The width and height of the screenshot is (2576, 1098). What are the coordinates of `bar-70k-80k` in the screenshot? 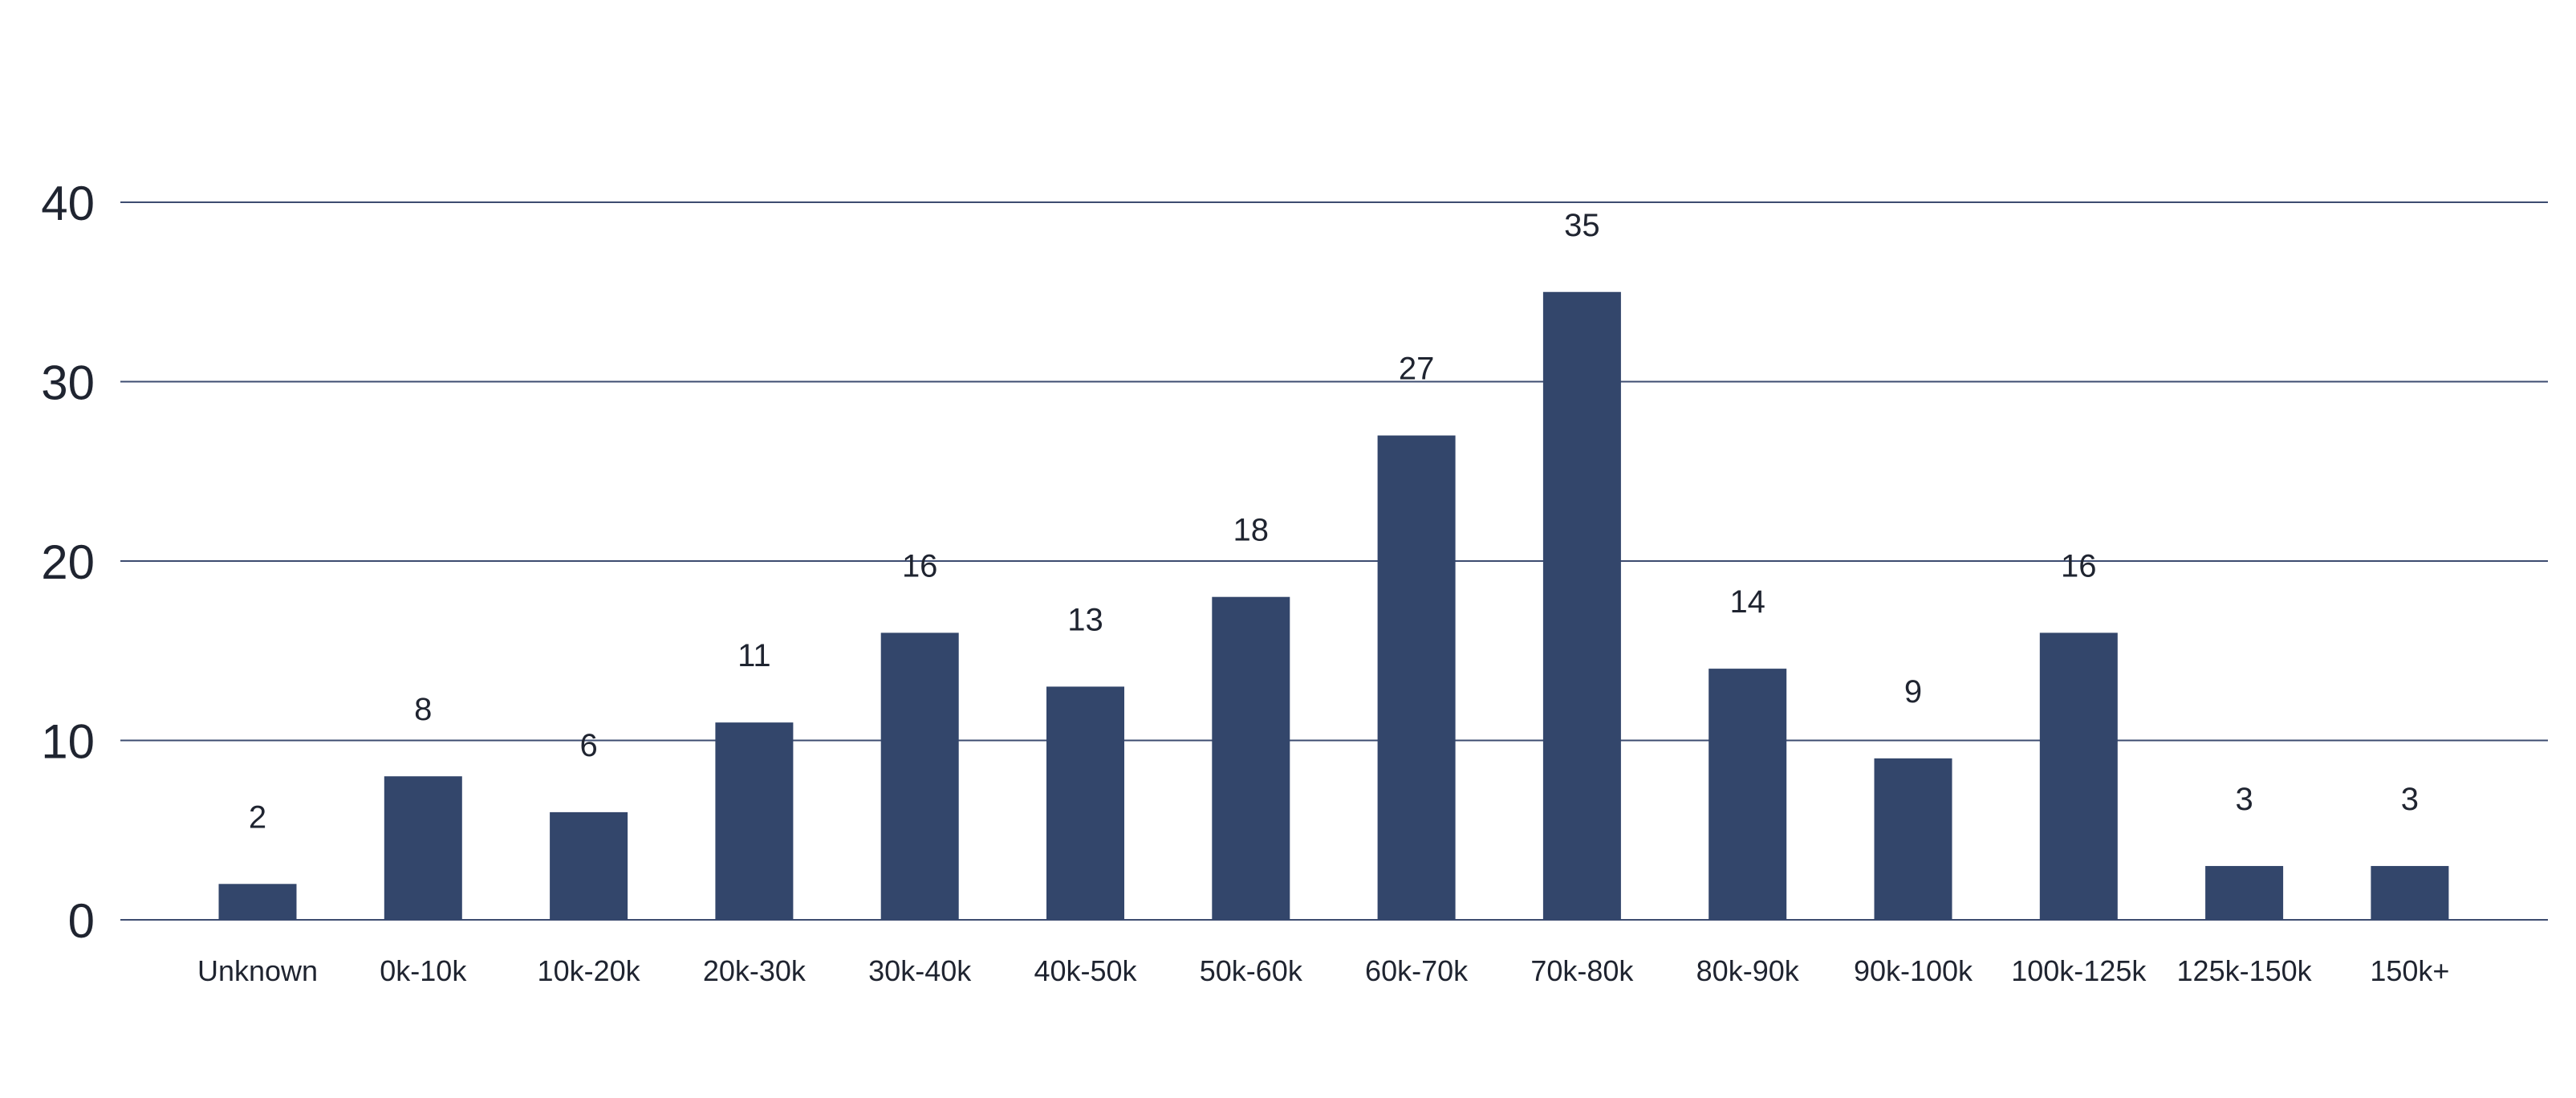 It's located at (1581, 605).